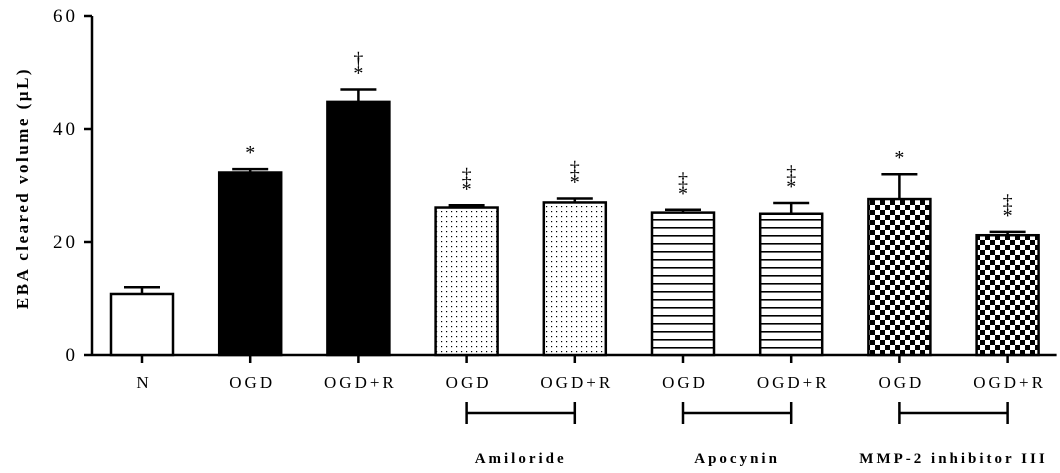 This screenshot has width=1060, height=473. I want to click on significance-marker: †, so click(358, 59).